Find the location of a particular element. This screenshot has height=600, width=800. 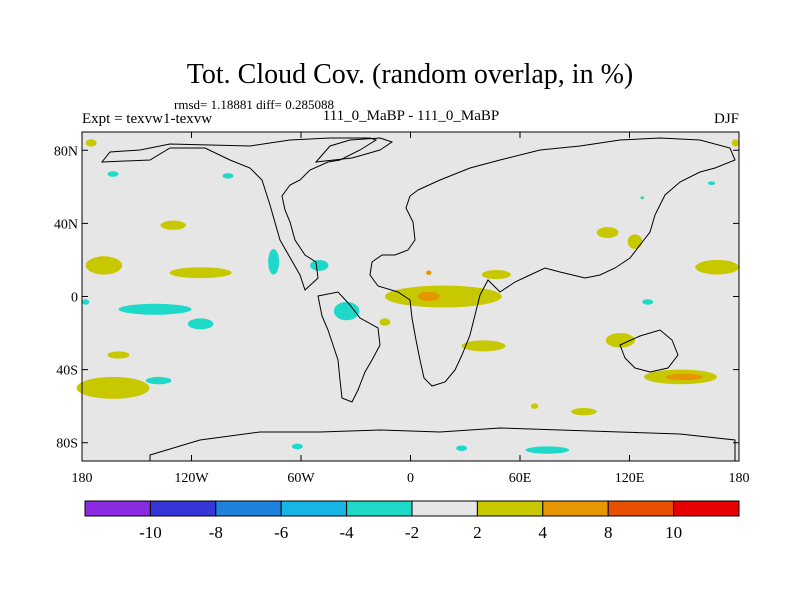

y-tick-label-4: 80S is located at coordinates (67, 444).